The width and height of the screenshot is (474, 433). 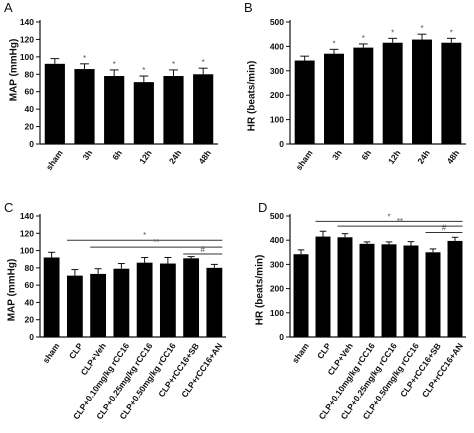 What do you see at coordinates (8, 7) in the screenshot?
I see `panel-letter: A` at bounding box center [8, 7].